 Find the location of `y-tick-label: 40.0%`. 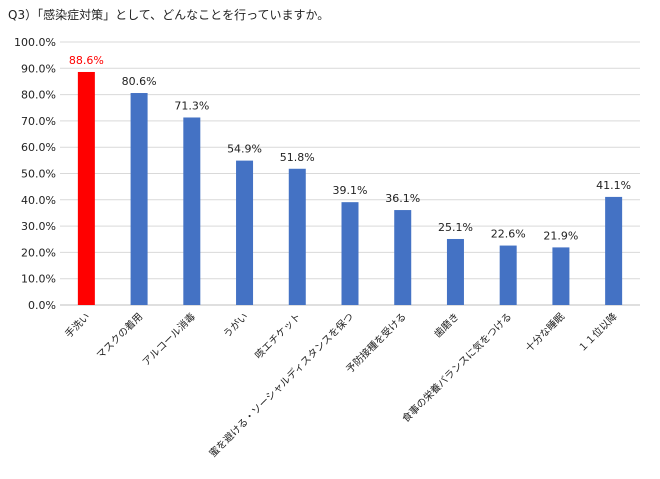

y-tick-label: 40.0% is located at coordinates (38, 200).